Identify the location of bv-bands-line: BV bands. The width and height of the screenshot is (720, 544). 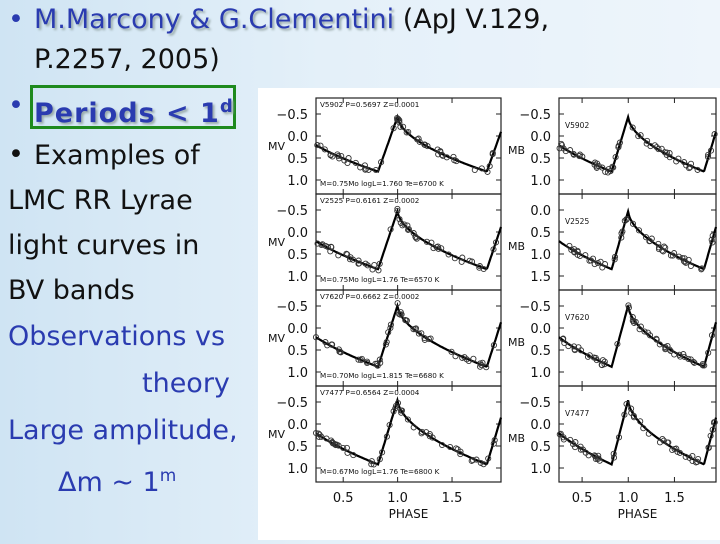
(71, 290).